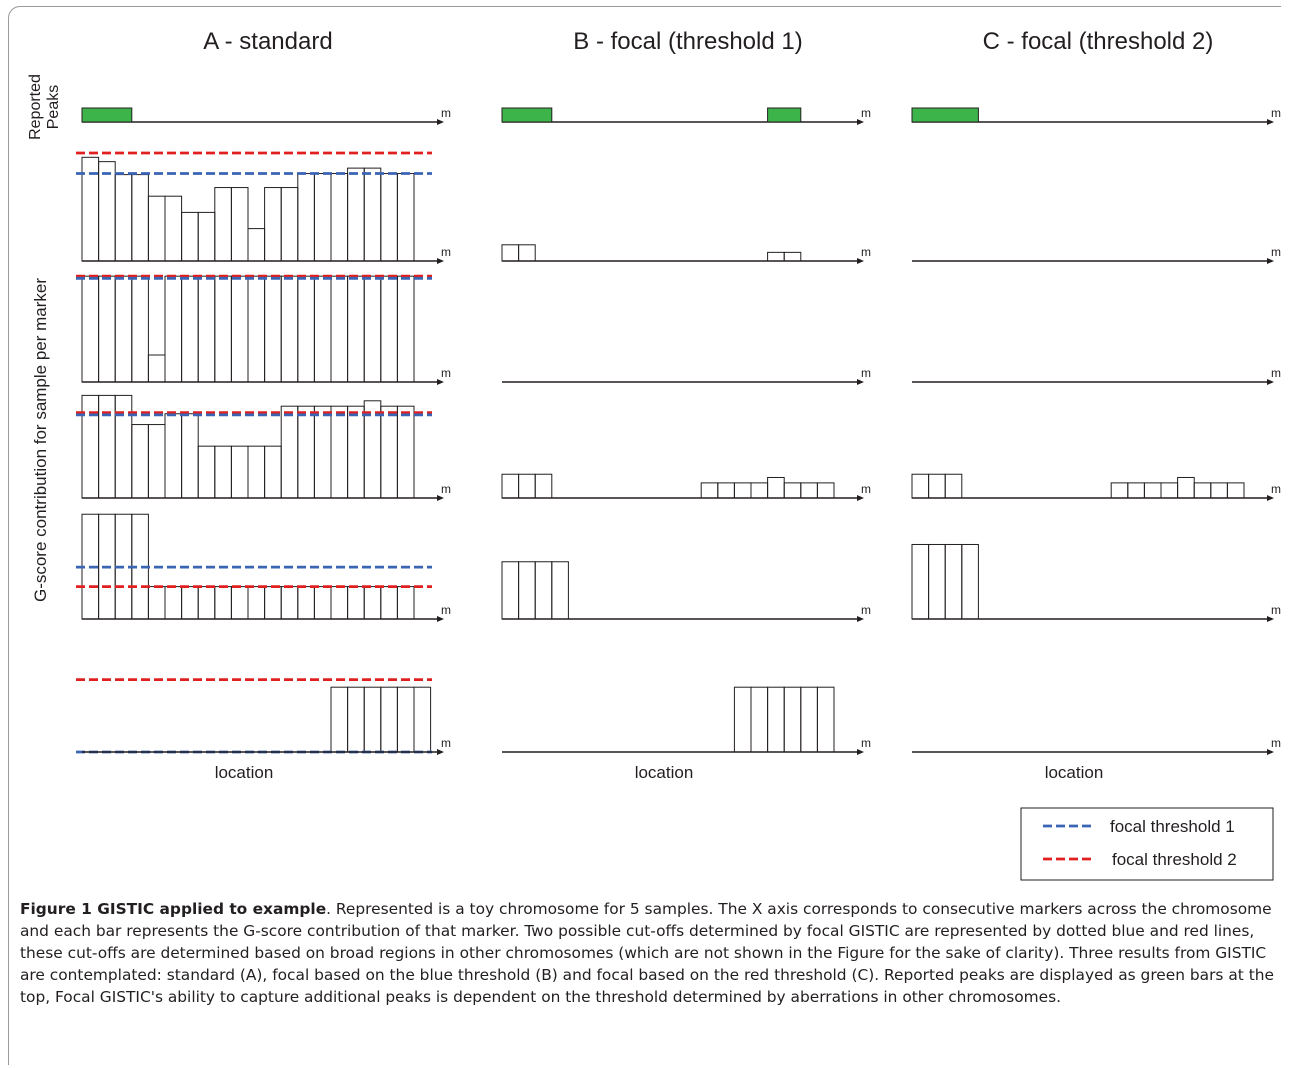  Describe the element at coordinates (190, 329) in the screenshot. I see `bar-a-s2-m6` at that location.